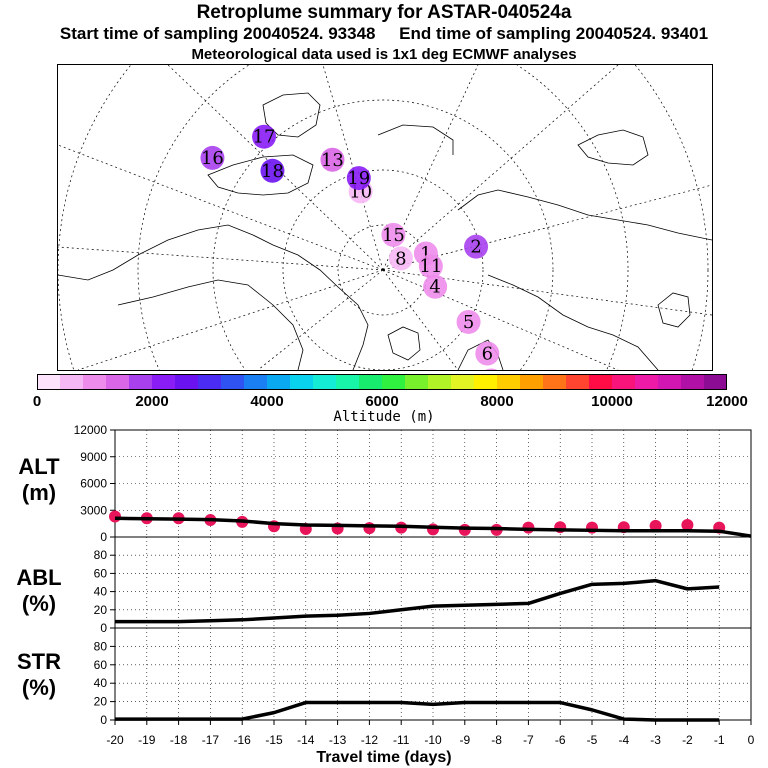  Describe the element at coordinates (655, 740) in the screenshot. I see `x-tick-label: -3` at that location.